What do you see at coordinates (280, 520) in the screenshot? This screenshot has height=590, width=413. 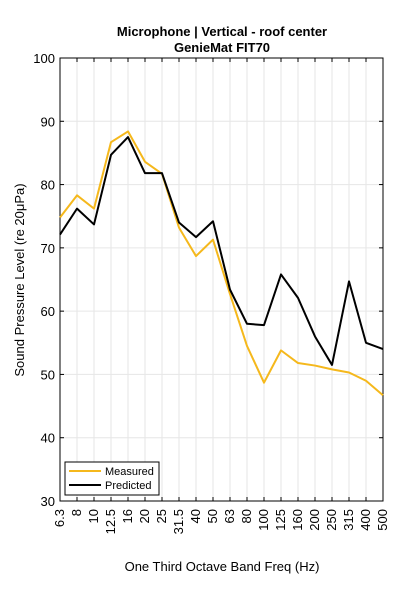 I see `x-tick-label: 125` at bounding box center [280, 520].